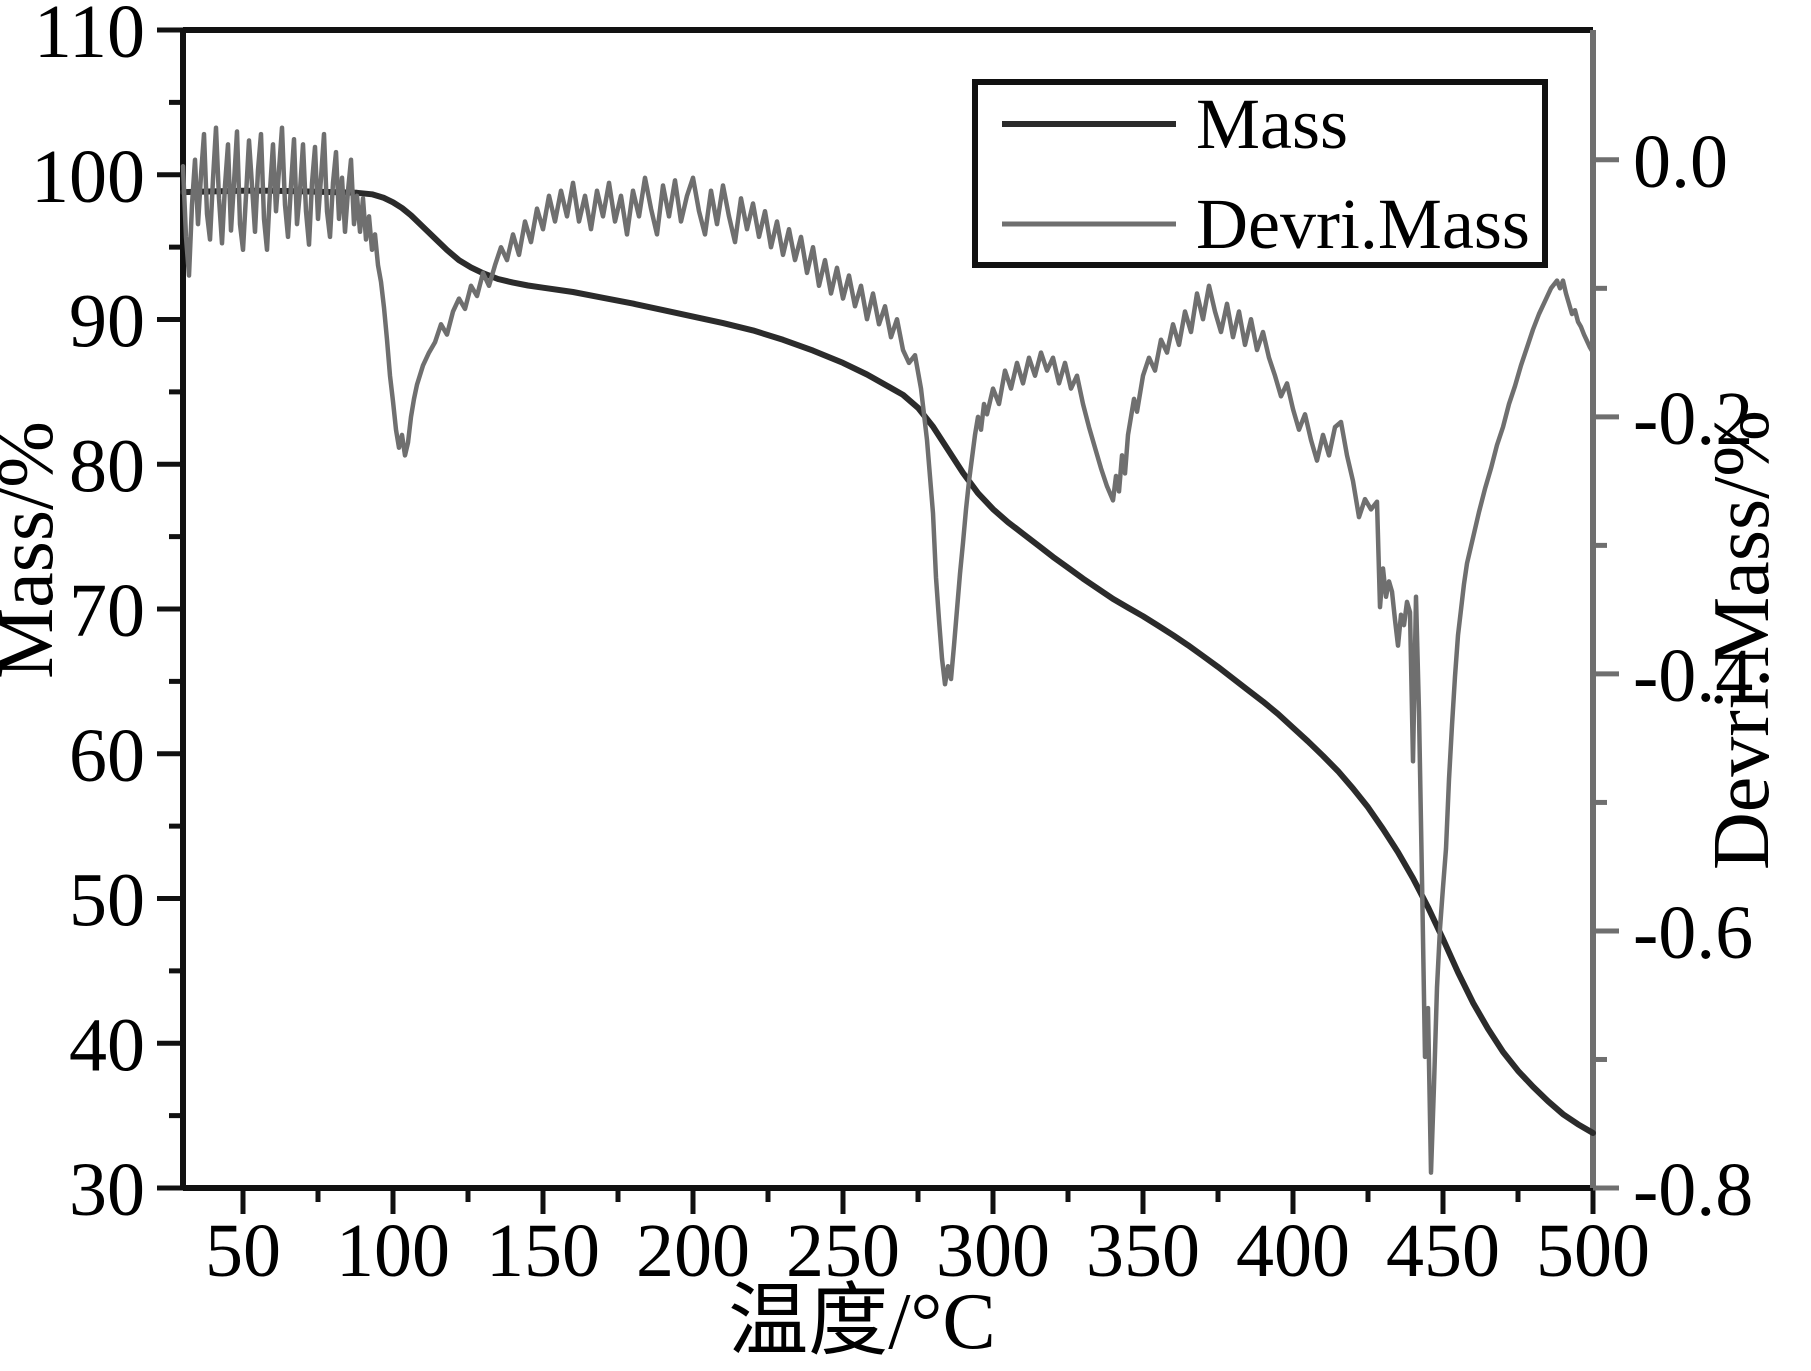 The width and height of the screenshot is (1811, 1371). Describe the element at coordinates (1693, 933) in the screenshot. I see `y-right-tick-label: -0.6` at that location.